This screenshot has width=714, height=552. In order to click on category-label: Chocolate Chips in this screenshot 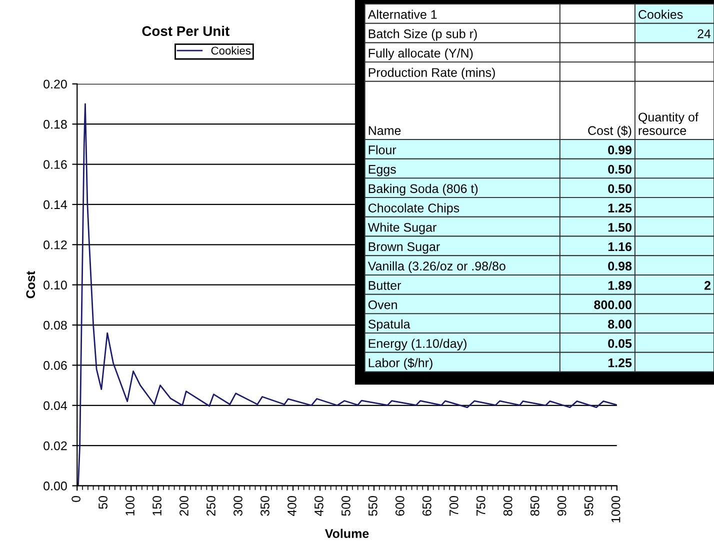, I will do `click(414, 209)`.